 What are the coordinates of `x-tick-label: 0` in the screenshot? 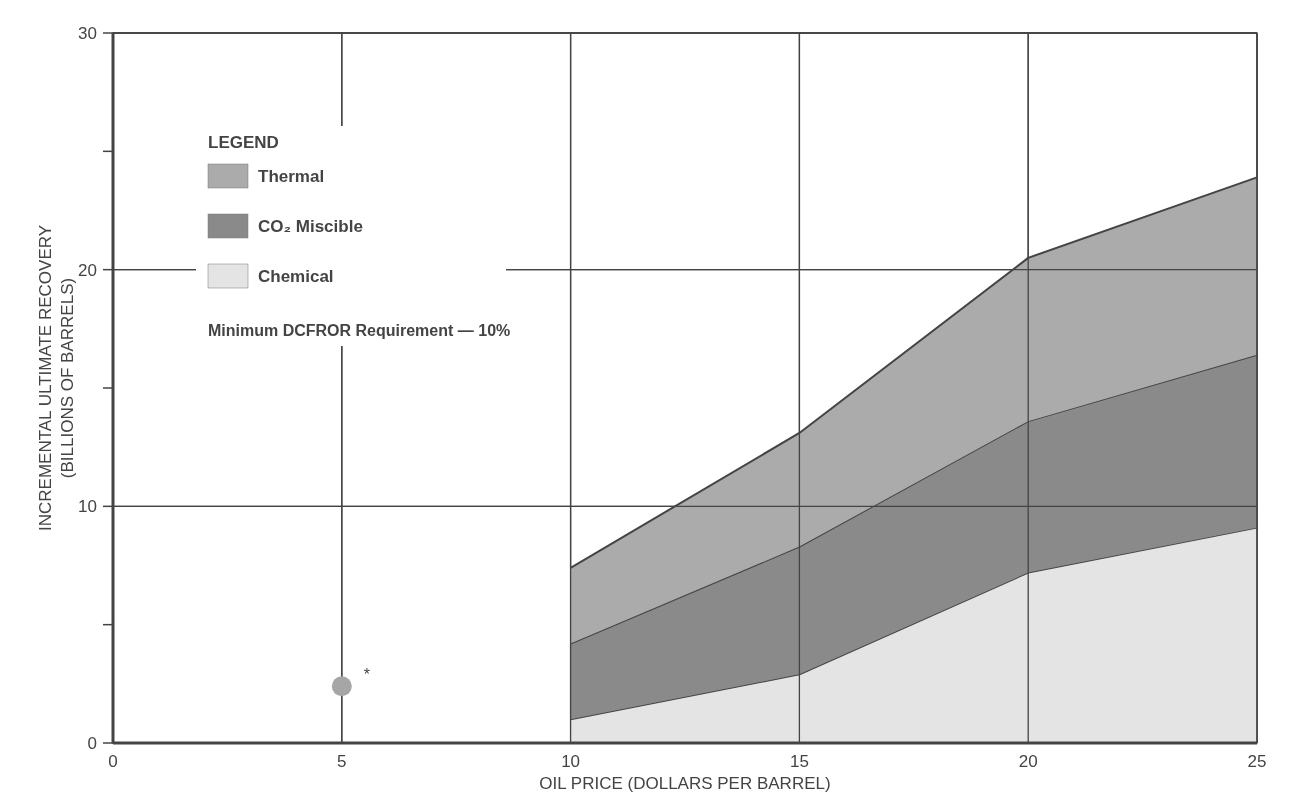 It's located at (113, 761).